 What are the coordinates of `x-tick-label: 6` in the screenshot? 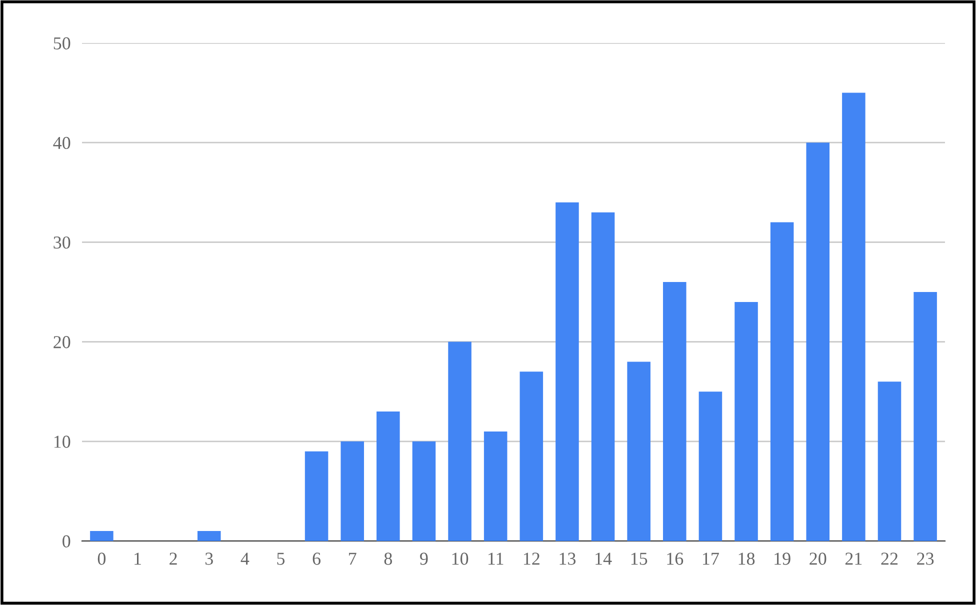 It's located at (316, 558).